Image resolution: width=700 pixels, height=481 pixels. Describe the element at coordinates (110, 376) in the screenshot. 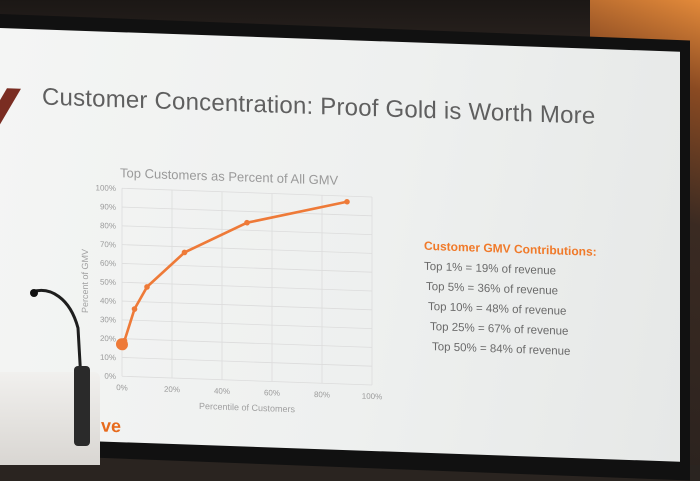

I see `y-tick-label: 0%` at that location.